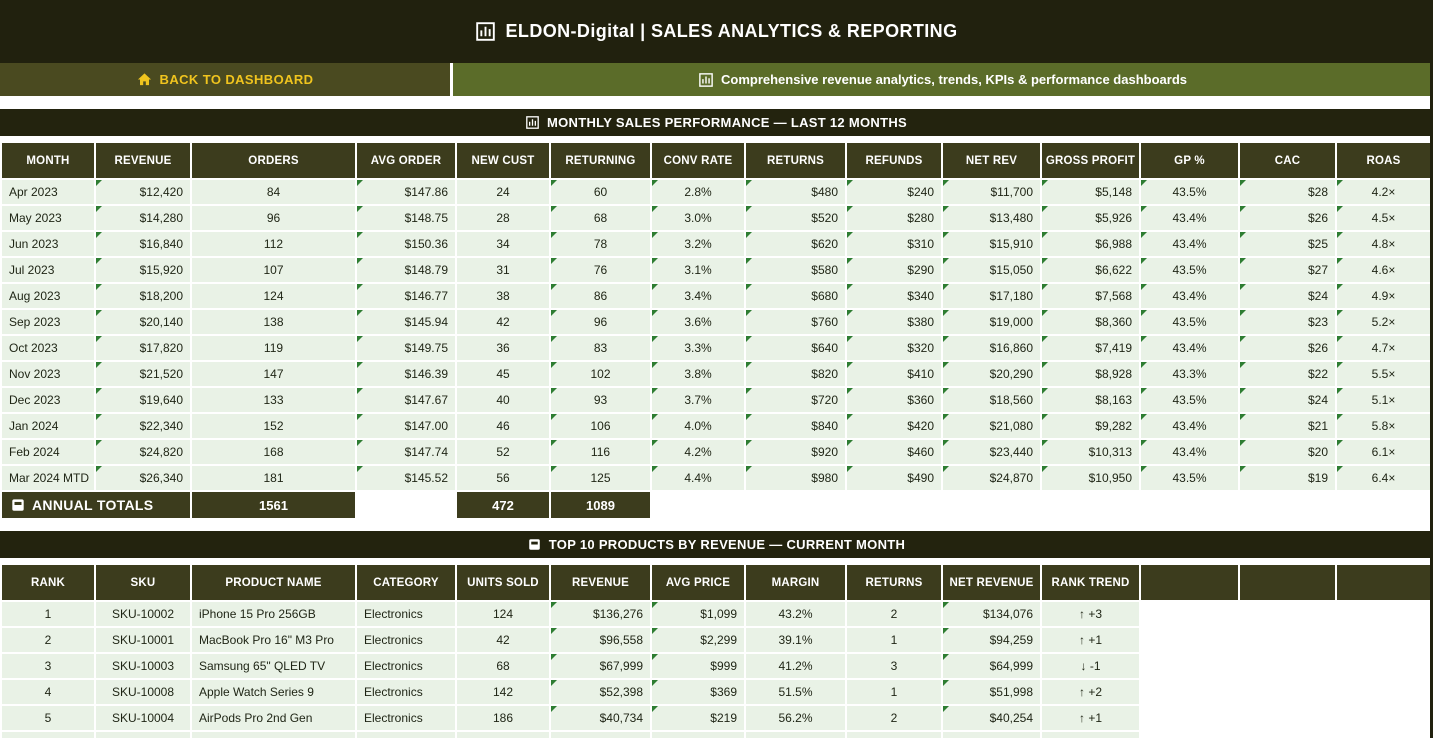 Image resolution: width=1433 pixels, height=738 pixels. What do you see at coordinates (1090, 614) in the screenshot?
I see `cell: ↑ +3` at bounding box center [1090, 614].